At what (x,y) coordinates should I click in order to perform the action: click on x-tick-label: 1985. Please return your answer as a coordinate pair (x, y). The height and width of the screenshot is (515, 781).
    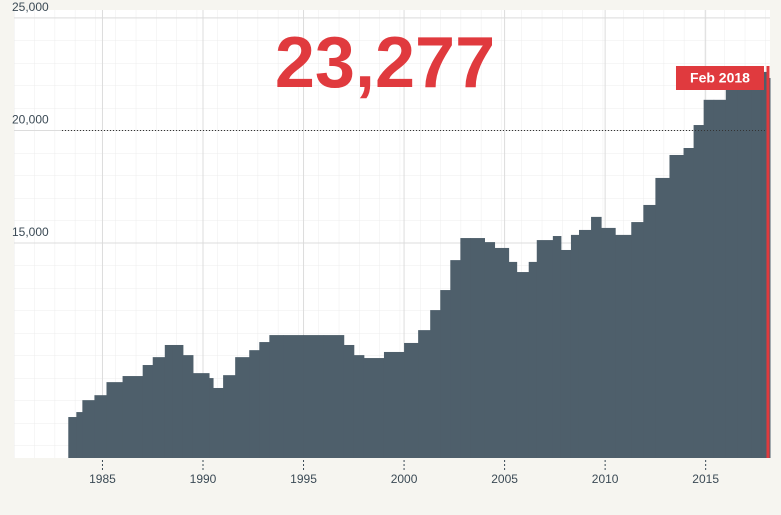
    Looking at the image, I should click on (102, 479).